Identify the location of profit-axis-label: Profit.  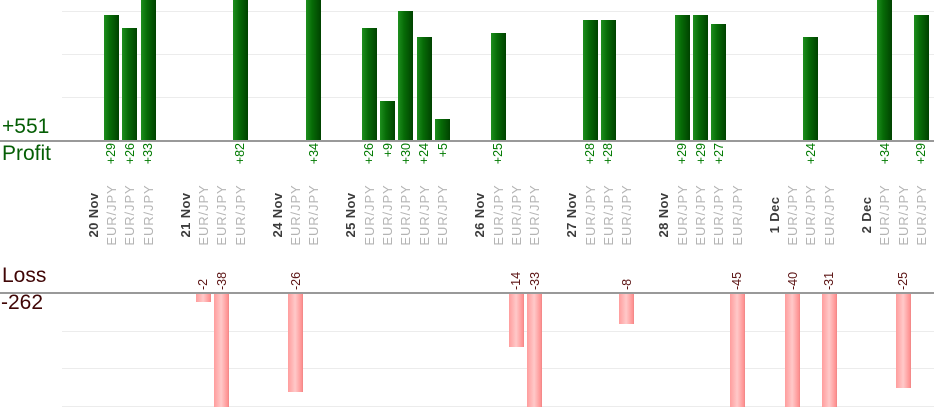
(27, 153).